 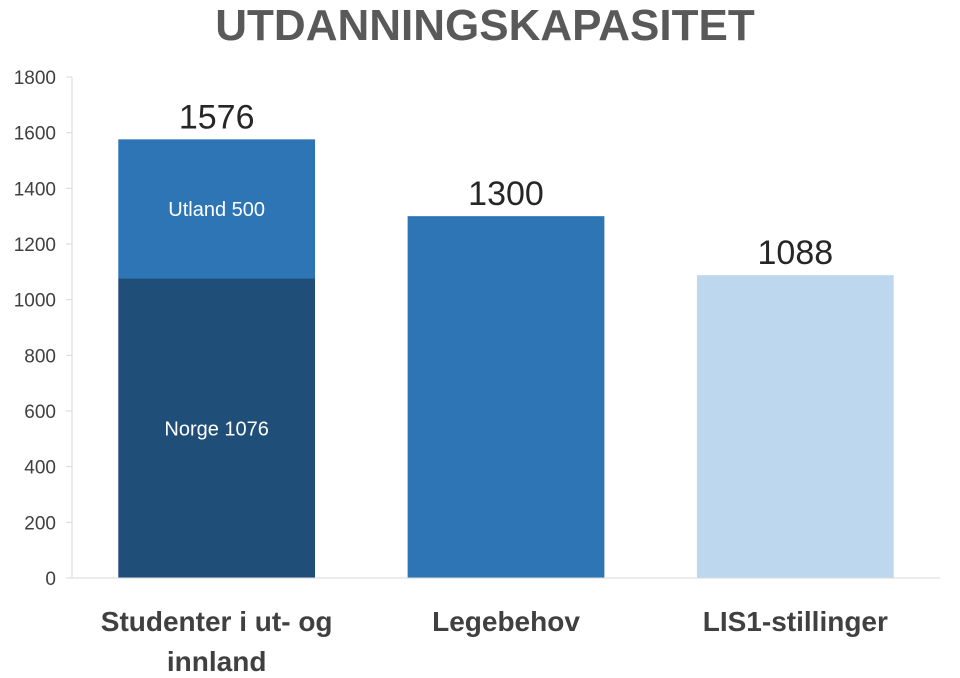 I want to click on x-category-label: LIS1-stillinger, so click(x=795, y=621).